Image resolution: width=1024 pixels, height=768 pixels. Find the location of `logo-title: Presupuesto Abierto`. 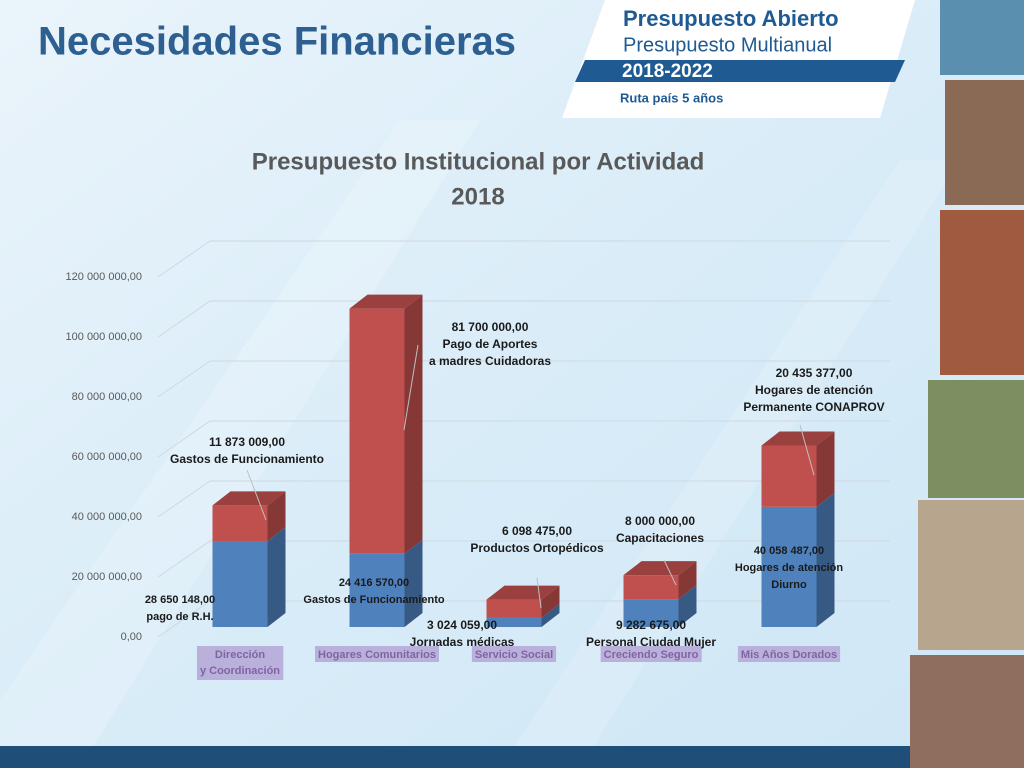

logo-title: Presupuesto Abierto is located at coordinates (731, 18).